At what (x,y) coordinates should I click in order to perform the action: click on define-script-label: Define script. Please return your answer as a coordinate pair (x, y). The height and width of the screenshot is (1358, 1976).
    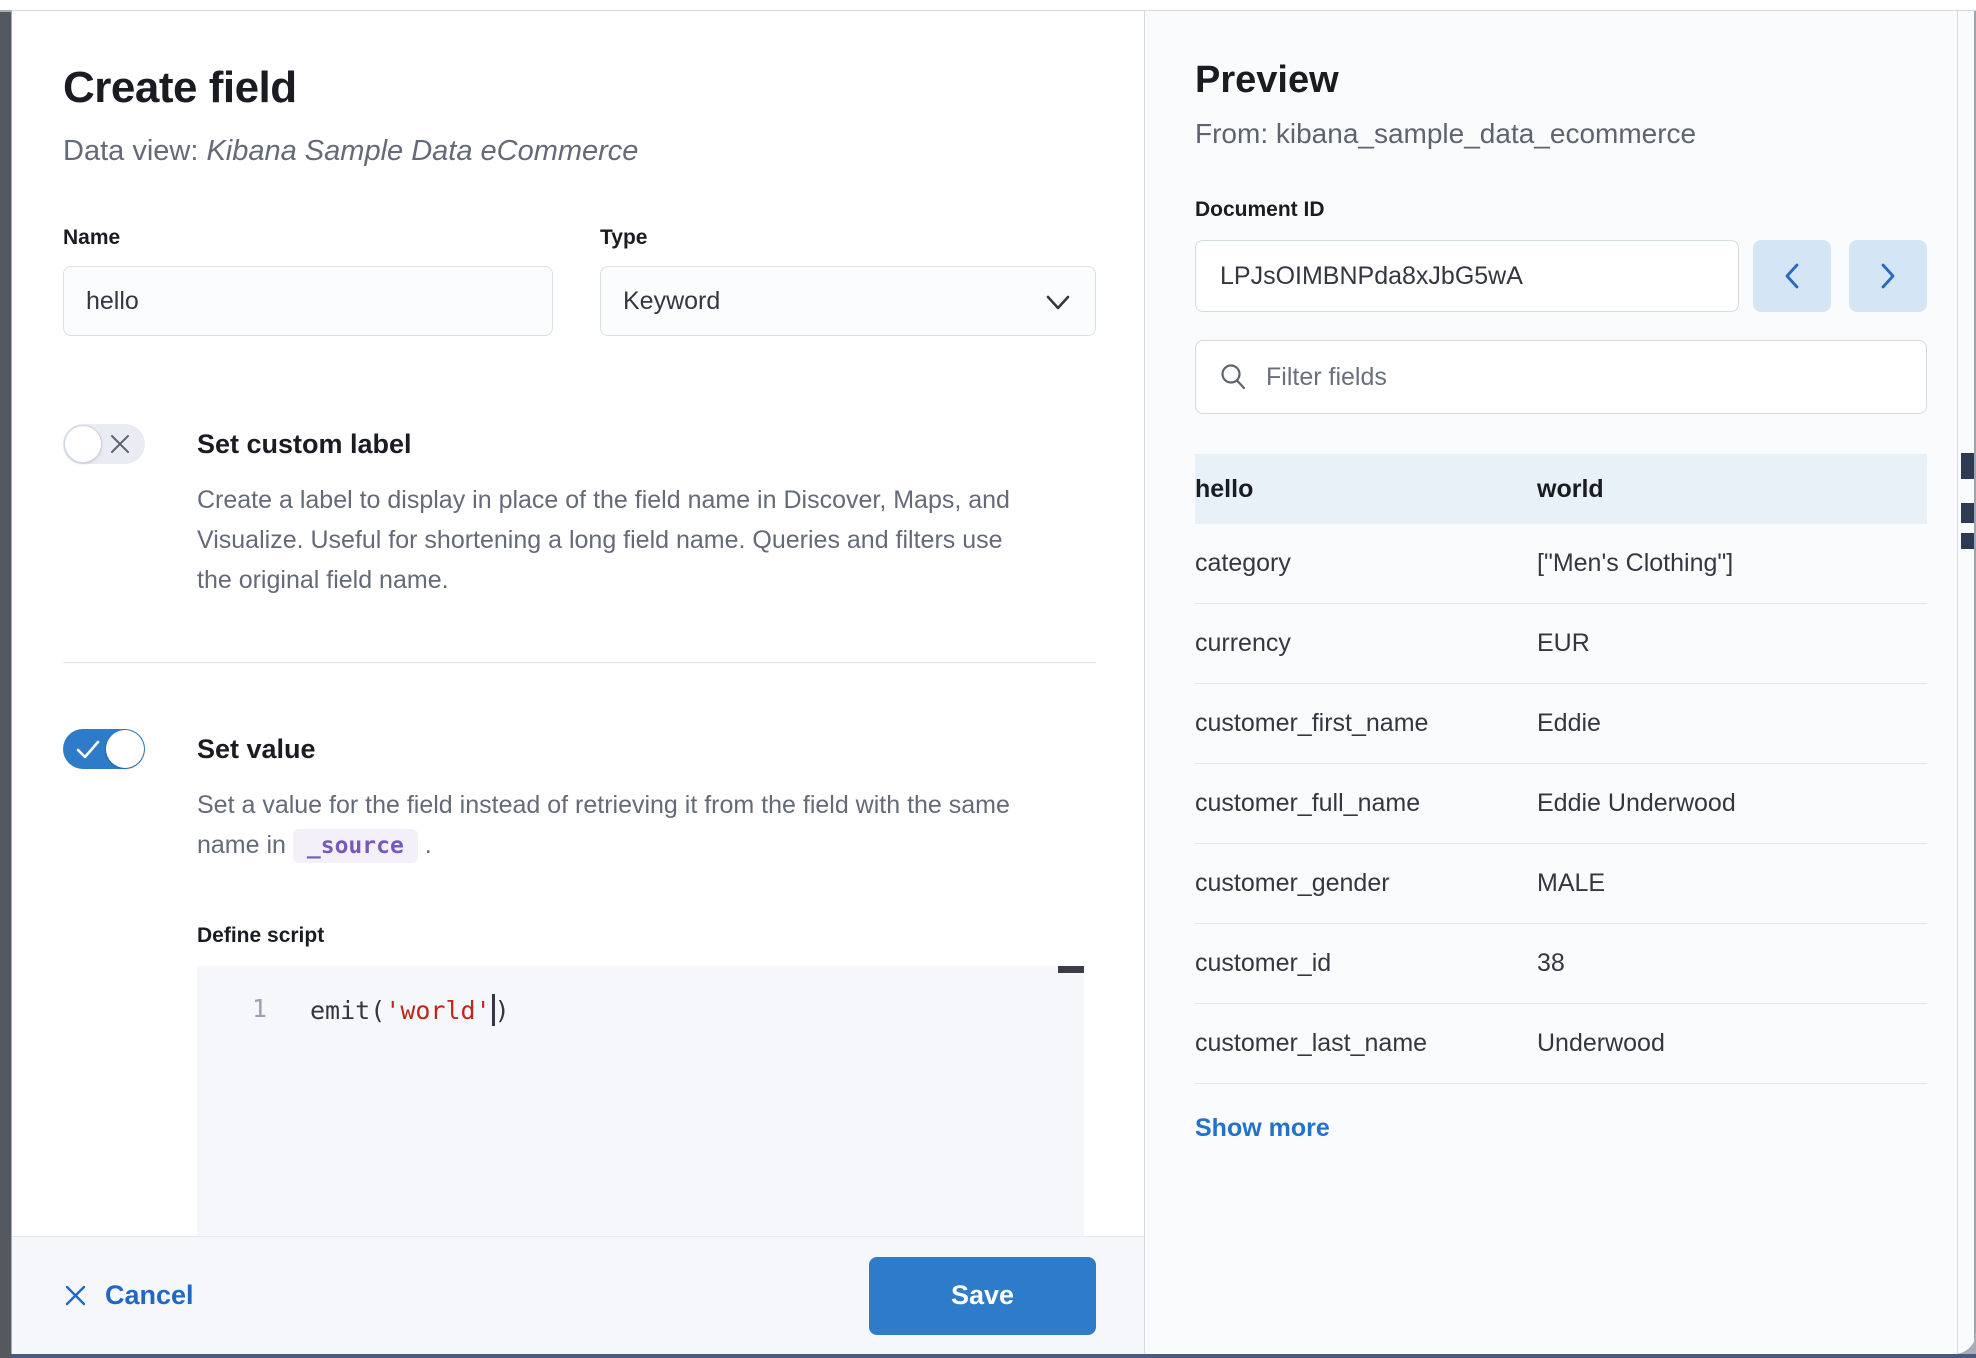
    Looking at the image, I should click on (261, 935).